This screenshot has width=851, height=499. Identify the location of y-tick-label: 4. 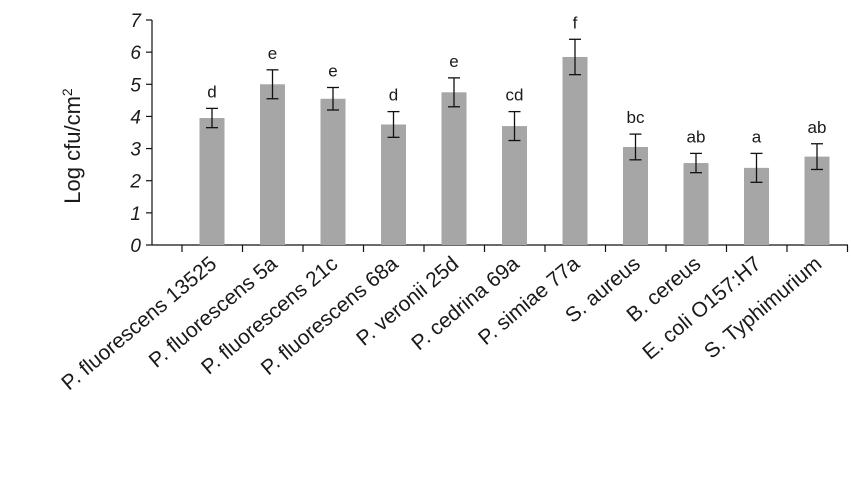
(135, 117).